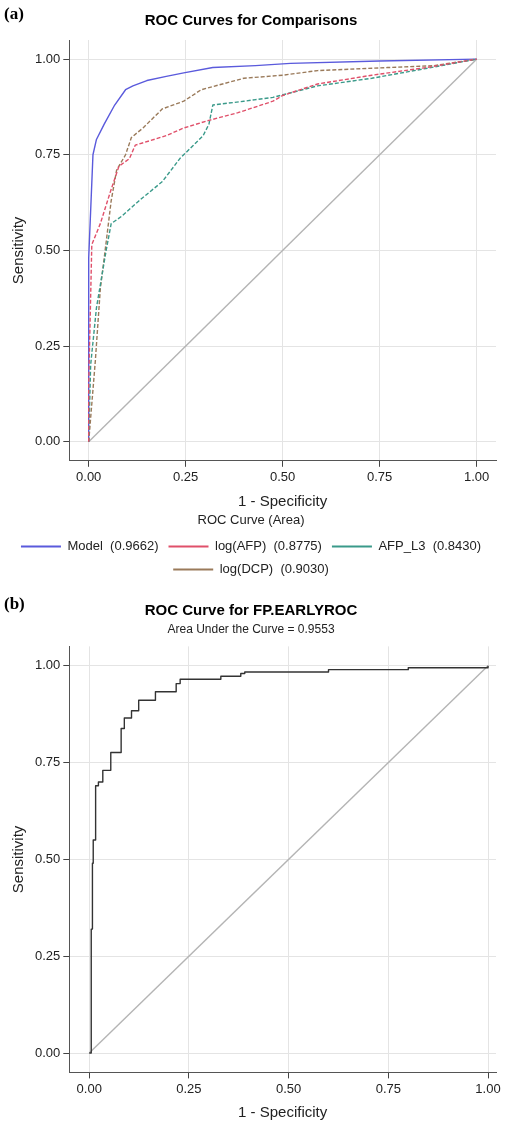 The width and height of the screenshot is (510, 1140). What do you see at coordinates (14, 13) in the screenshot?
I see `text: (a)` at bounding box center [14, 13].